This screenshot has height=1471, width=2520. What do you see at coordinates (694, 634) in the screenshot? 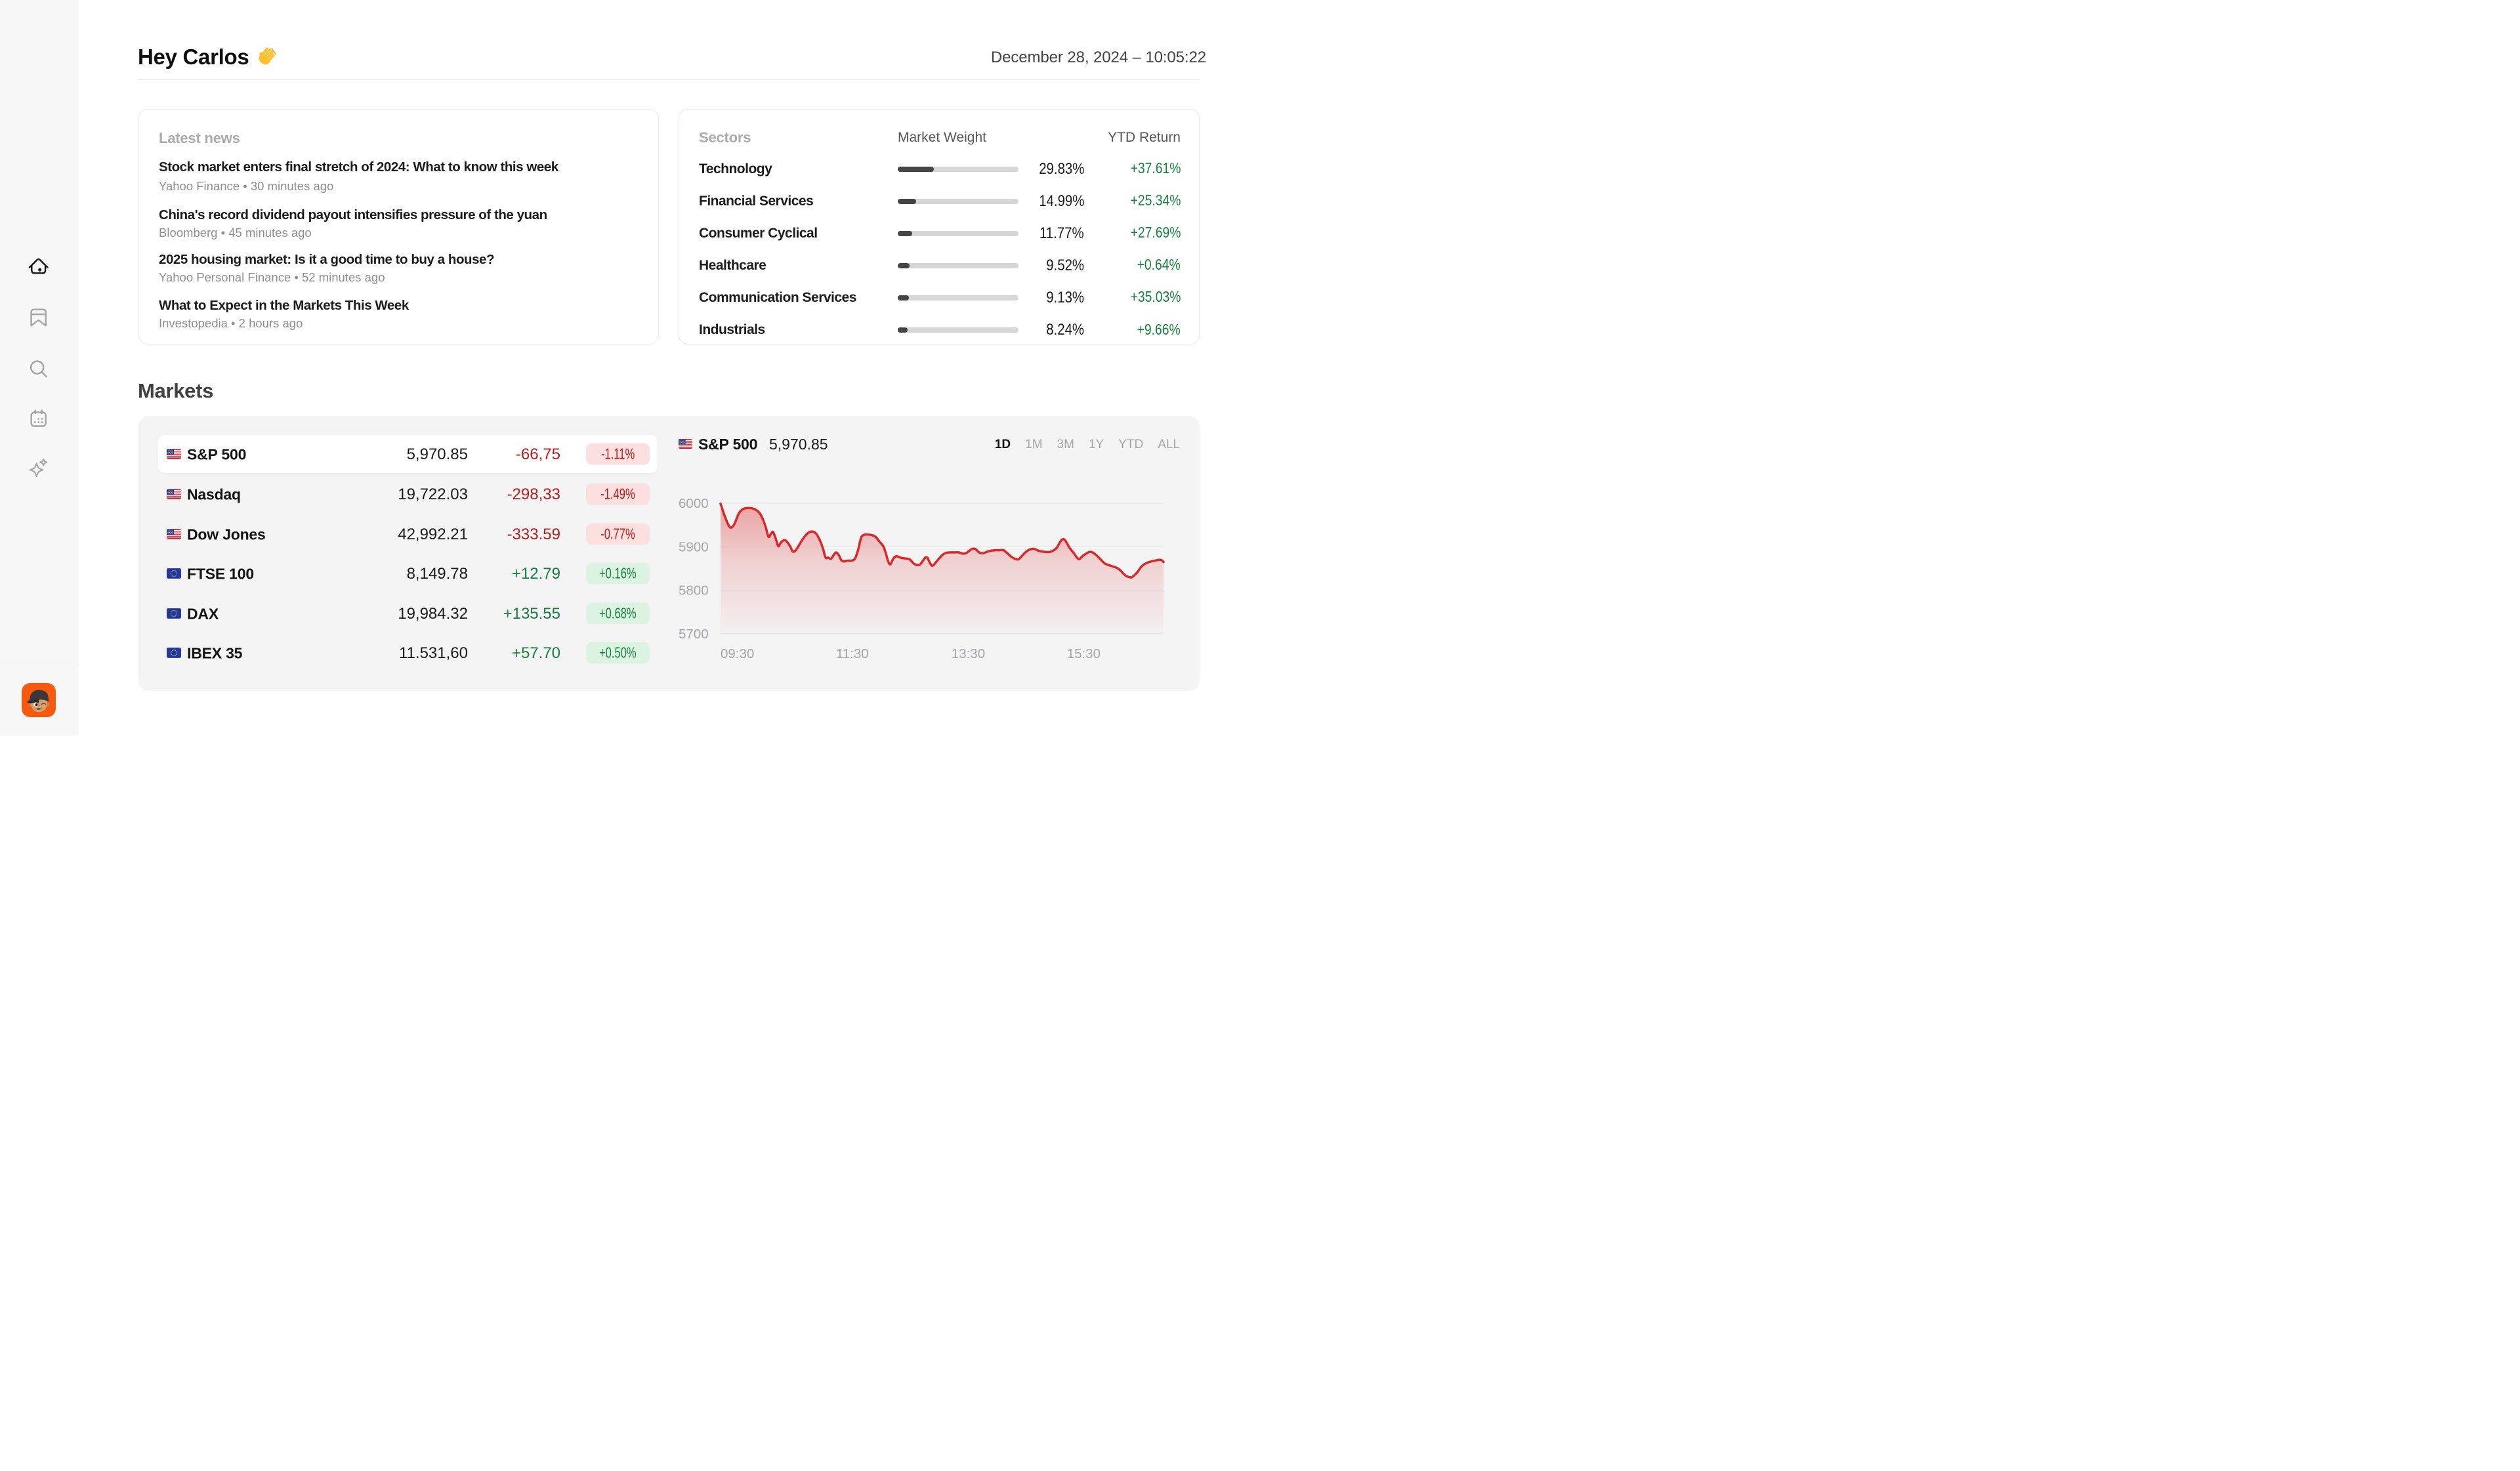
I see `svg-text: 5700` at bounding box center [694, 634].